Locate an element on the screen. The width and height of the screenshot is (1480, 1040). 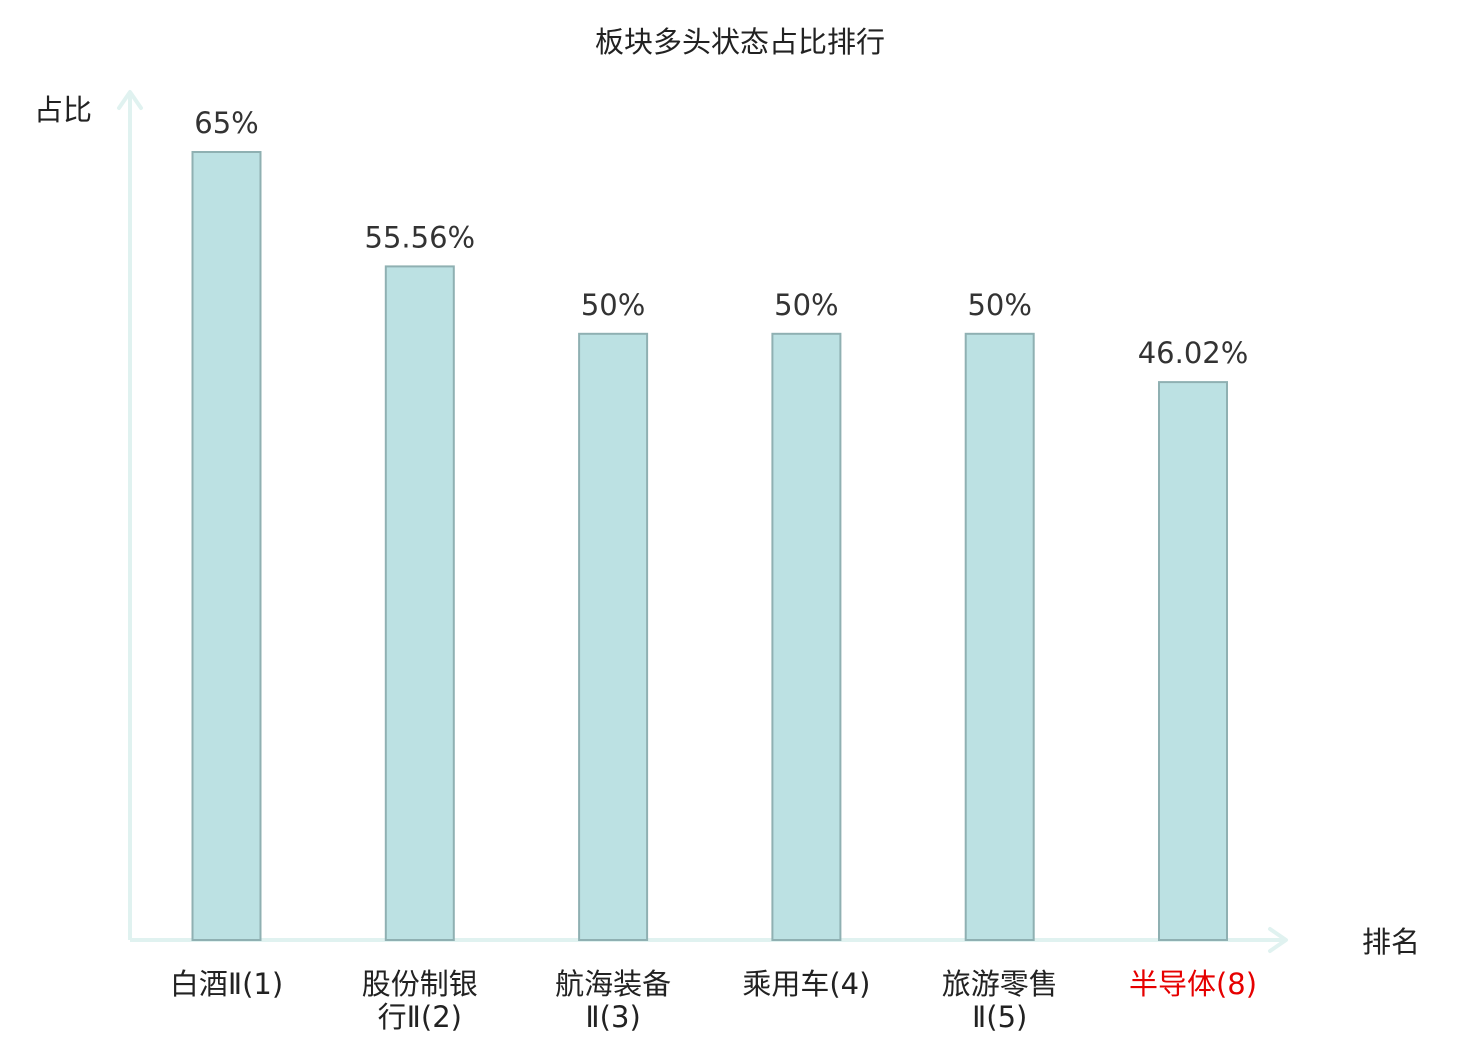
x-tick-label: 行Ⅱ(2) is located at coordinates (420, 1017).